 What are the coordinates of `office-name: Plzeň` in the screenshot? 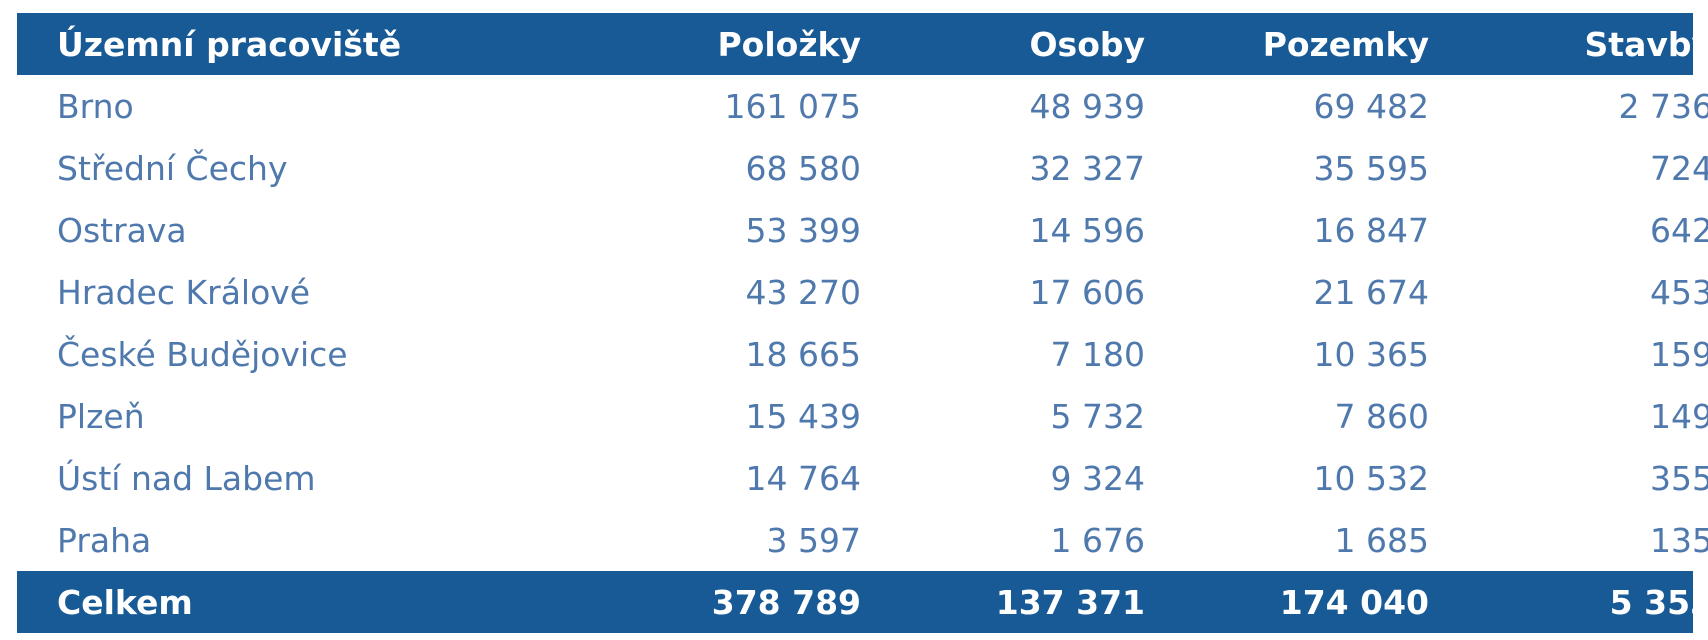 It's located at (101, 416).